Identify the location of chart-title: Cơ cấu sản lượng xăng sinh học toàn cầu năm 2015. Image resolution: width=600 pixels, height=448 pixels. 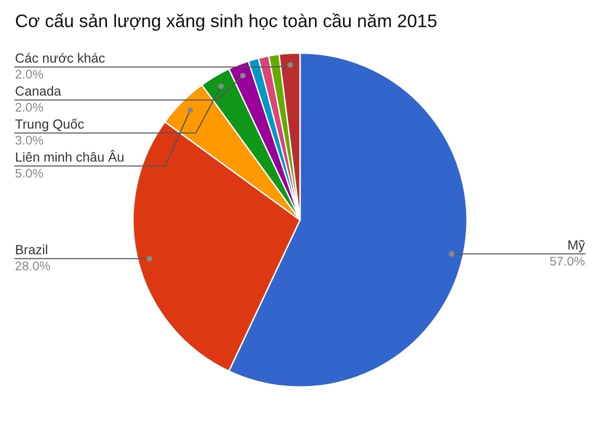
(226, 22).